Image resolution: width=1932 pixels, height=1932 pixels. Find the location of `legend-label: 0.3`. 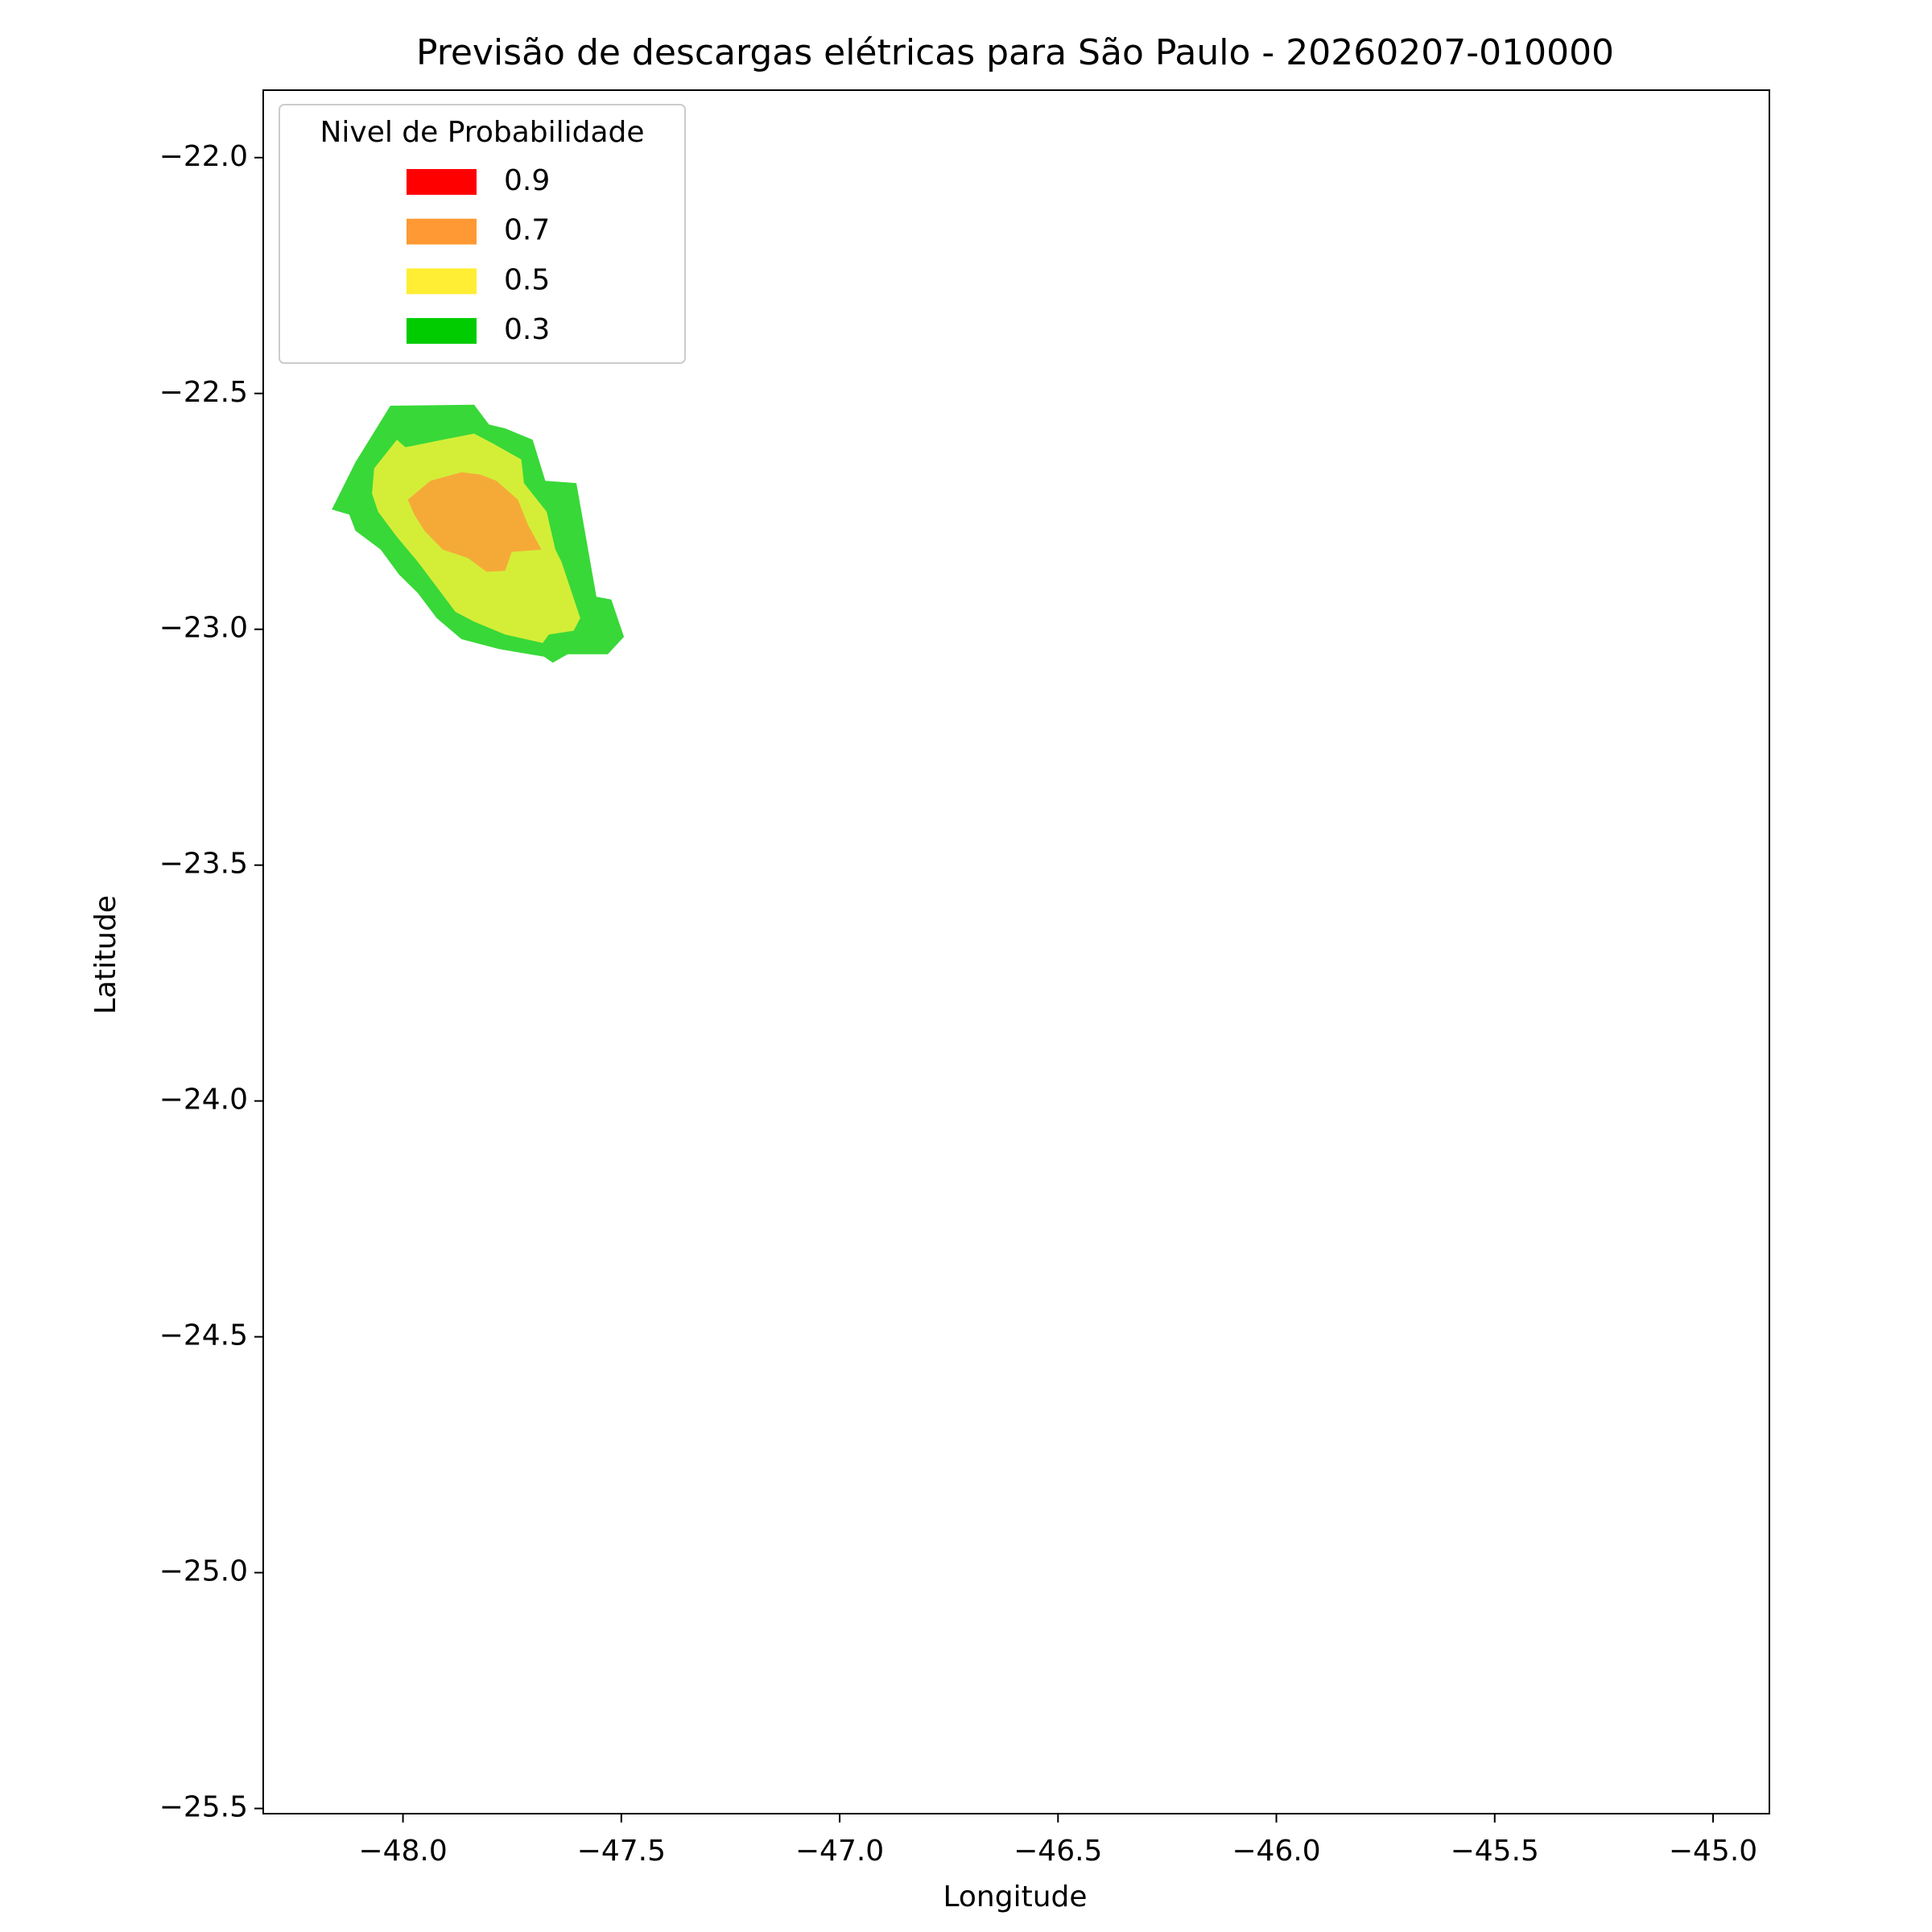

legend-label: 0.3 is located at coordinates (527, 329).